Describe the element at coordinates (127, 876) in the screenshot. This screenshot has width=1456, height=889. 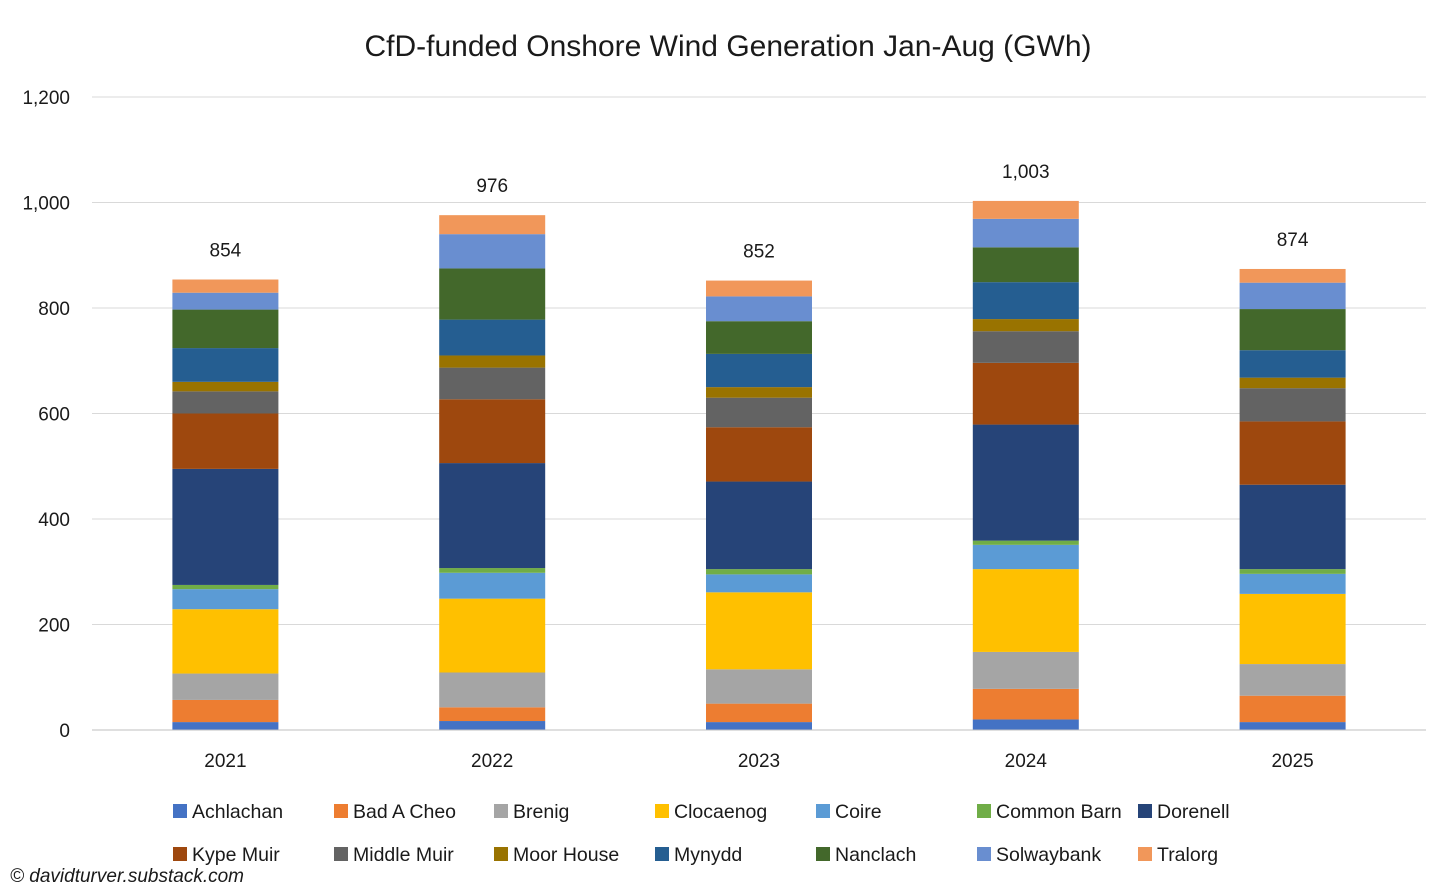
I see `copyright-footer: © davidturver.substack.com` at that location.